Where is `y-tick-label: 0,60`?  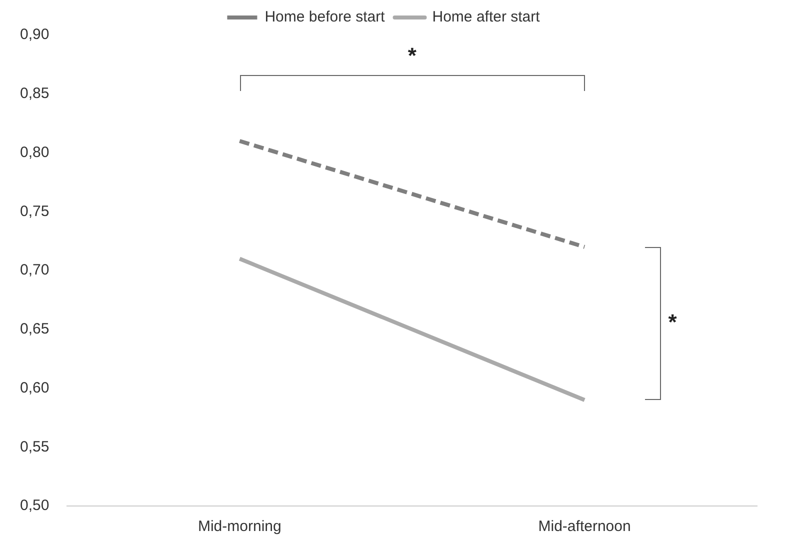
y-tick-label: 0,60 is located at coordinates (35, 387).